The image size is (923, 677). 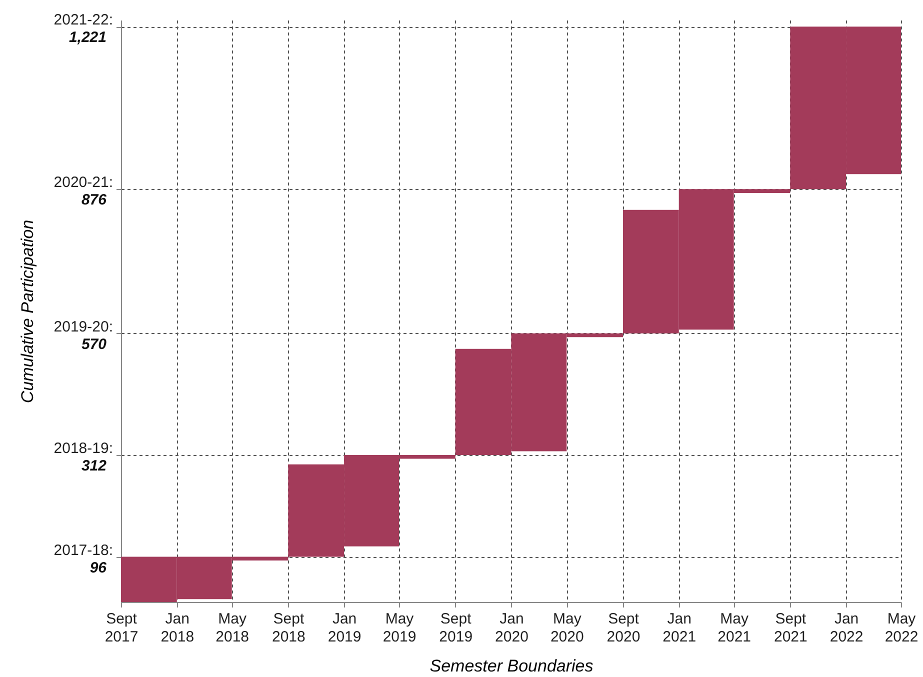 What do you see at coordinates (456, 628) in the screenshot?
I see `x-tick-label: Sept 2019` at bounding box center [456, 628].